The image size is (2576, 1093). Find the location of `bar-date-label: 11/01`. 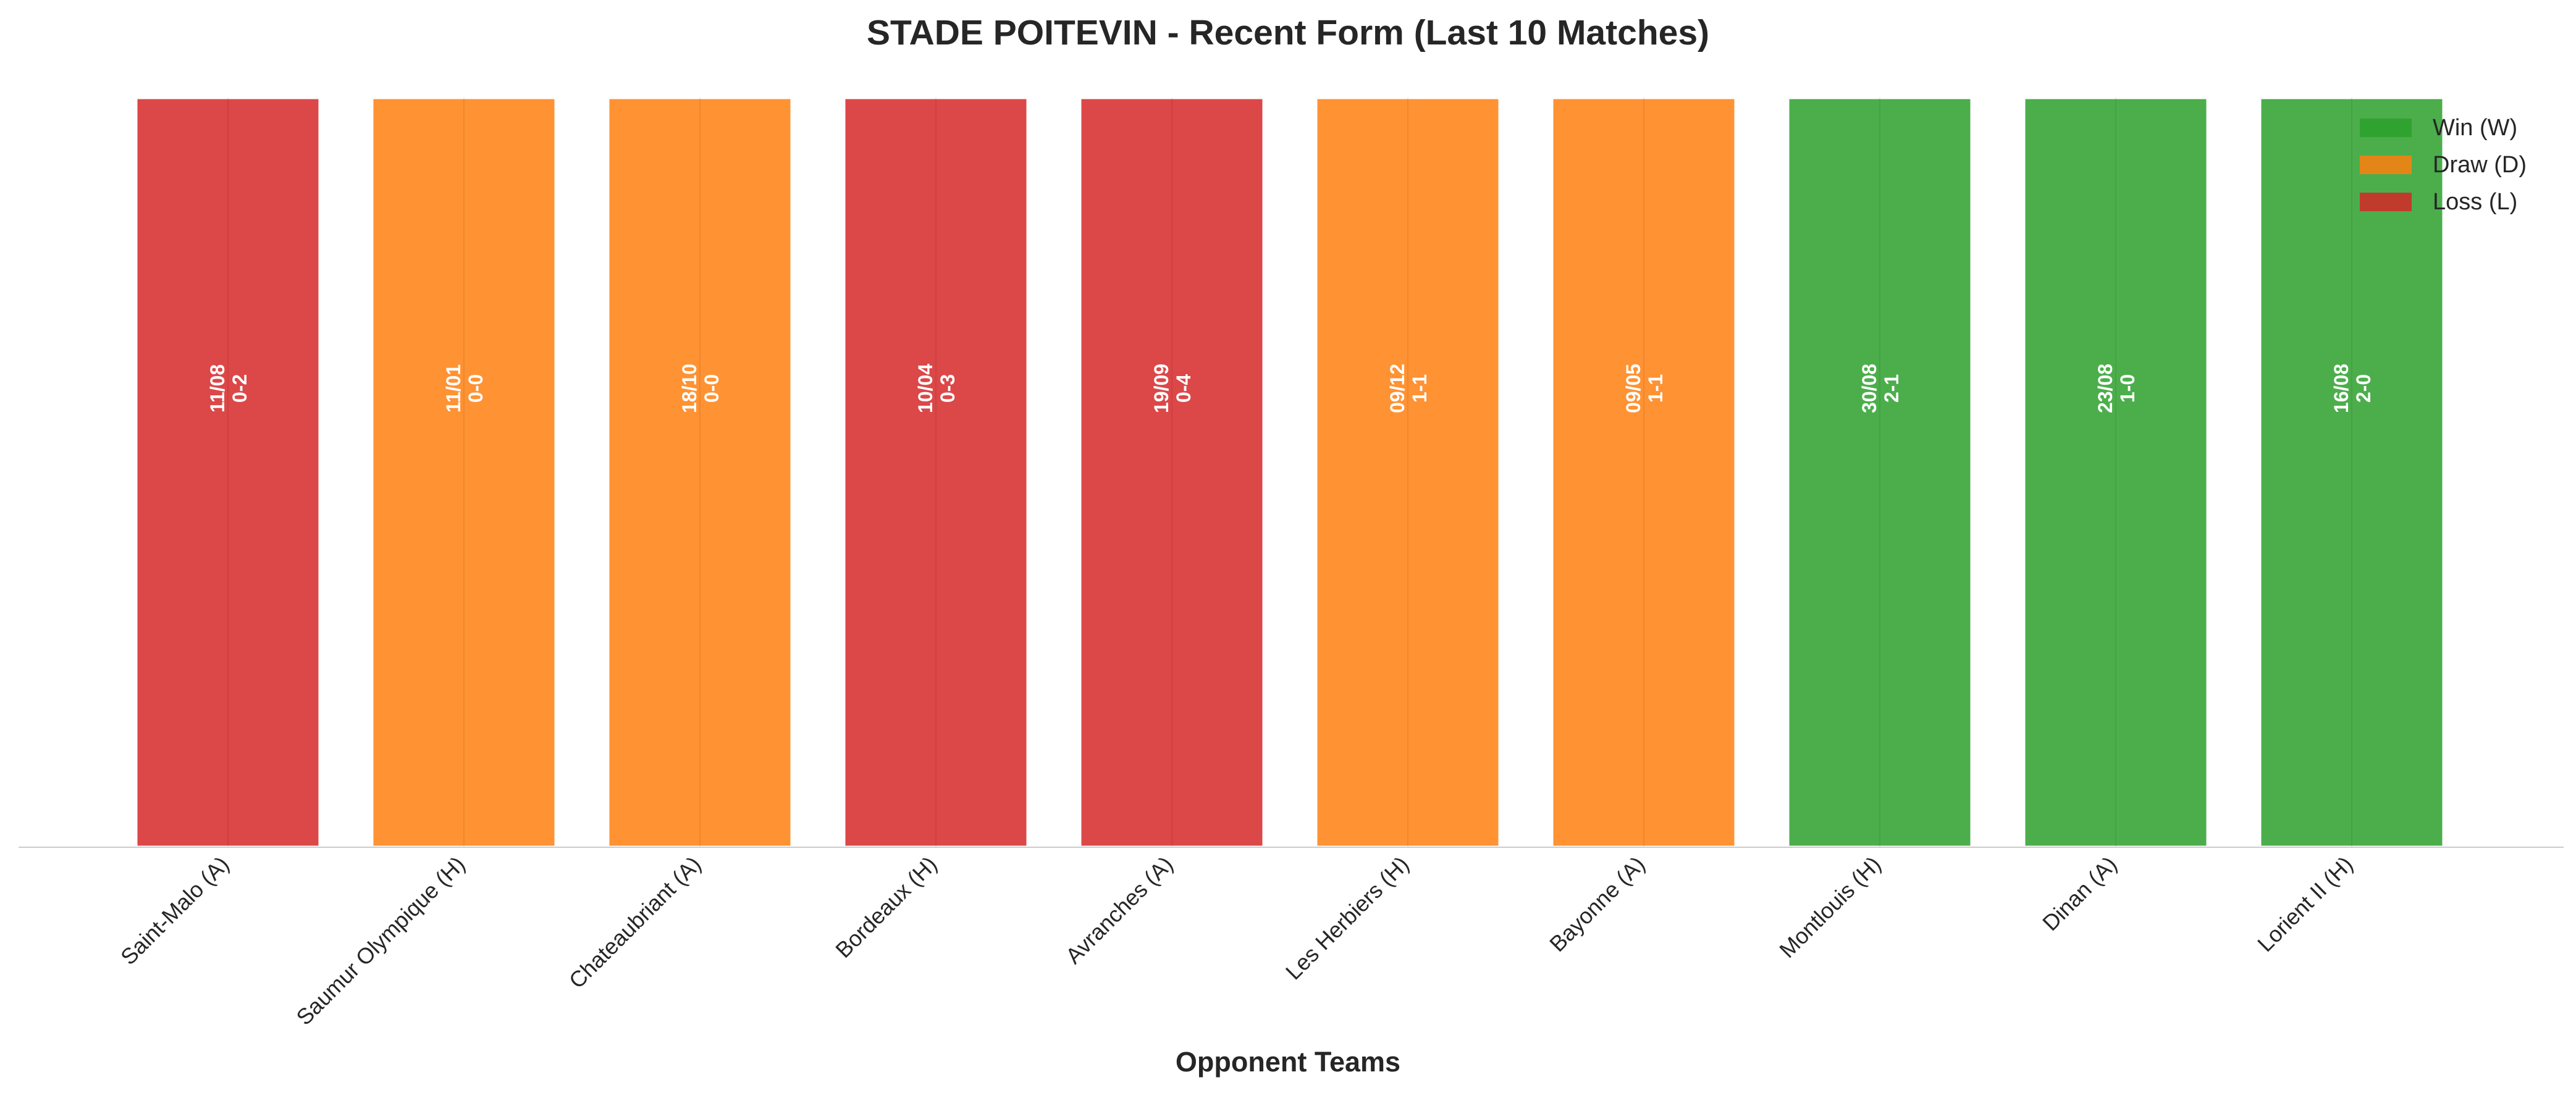

bar-date-label: 11/01 is located at coordinates (453, 388).